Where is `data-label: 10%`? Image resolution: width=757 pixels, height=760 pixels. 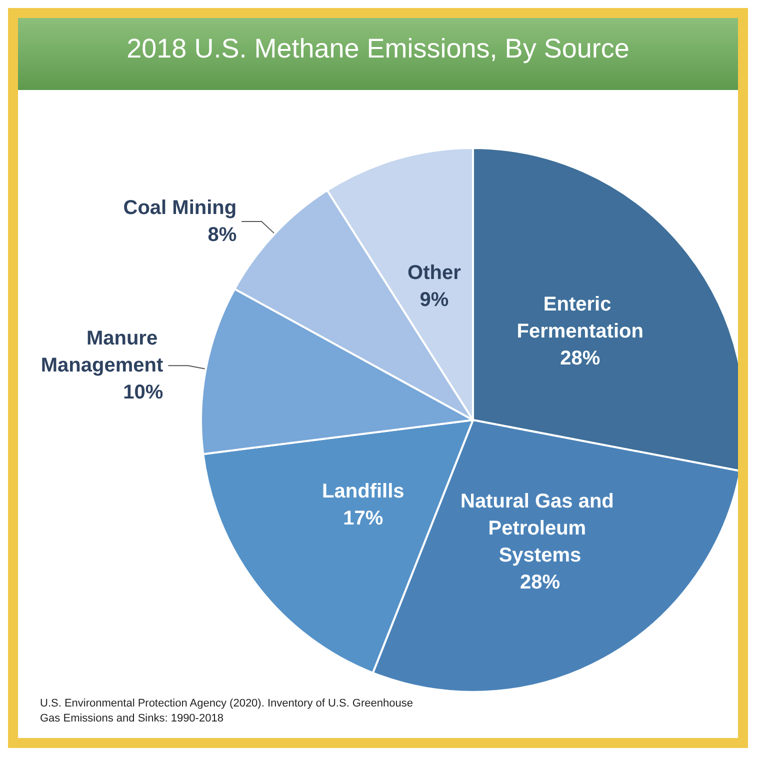 data-label: 10% is located at coordinates (143, 393).